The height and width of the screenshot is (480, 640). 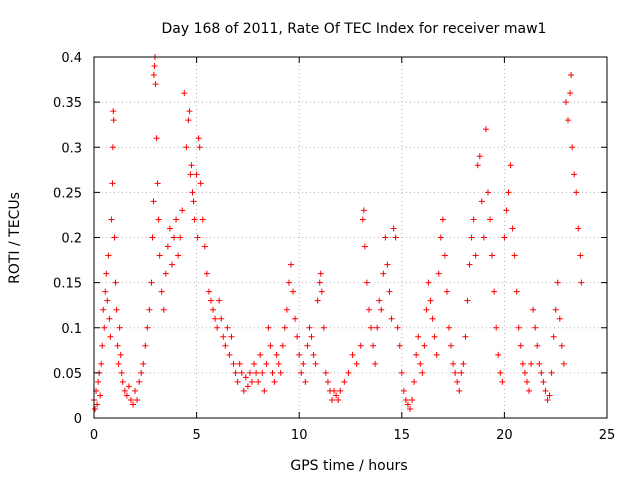 What do you see at coordinates (196, 435) in the screenshot?
I see `x-tick-label: 5` at bounding box center [196, 435].